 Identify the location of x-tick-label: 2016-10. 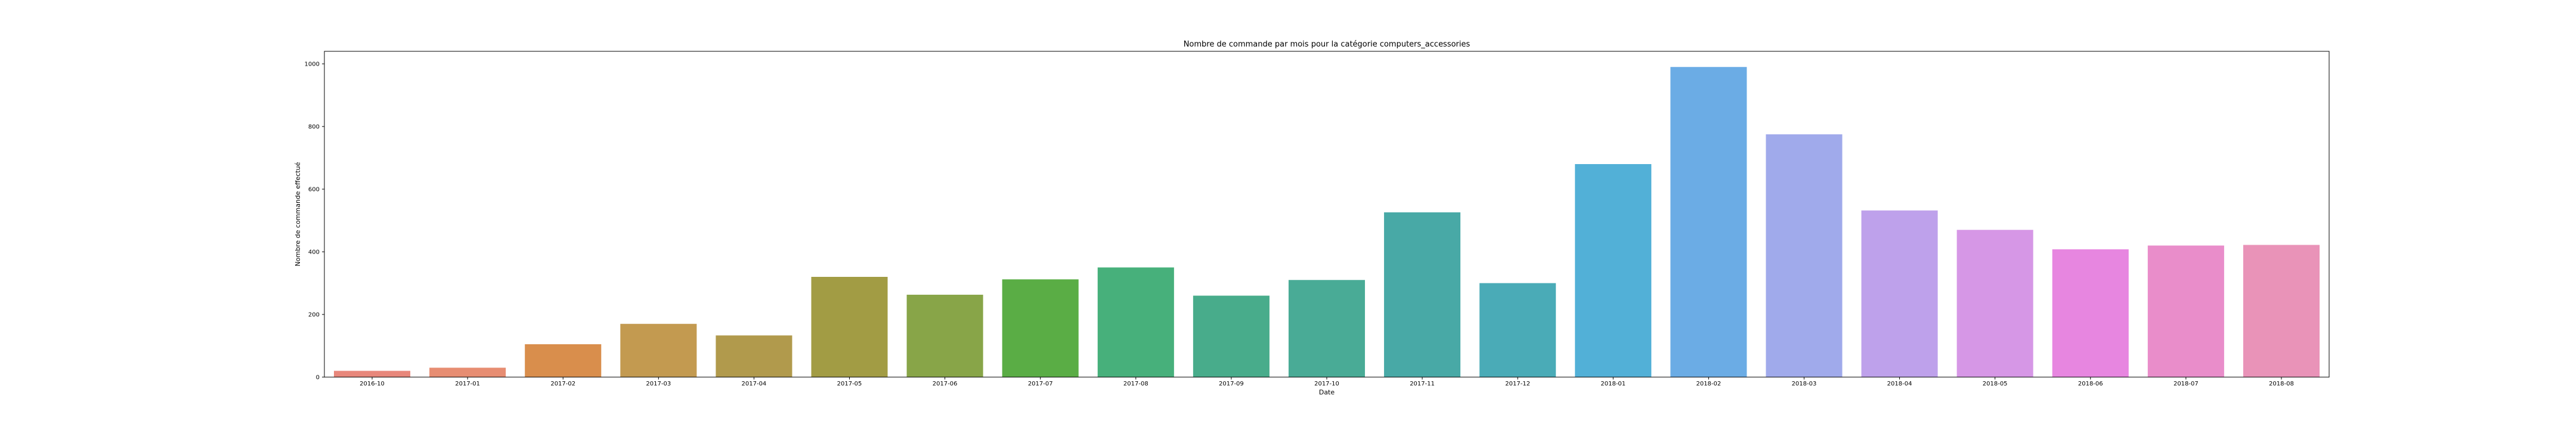
(372, 384).